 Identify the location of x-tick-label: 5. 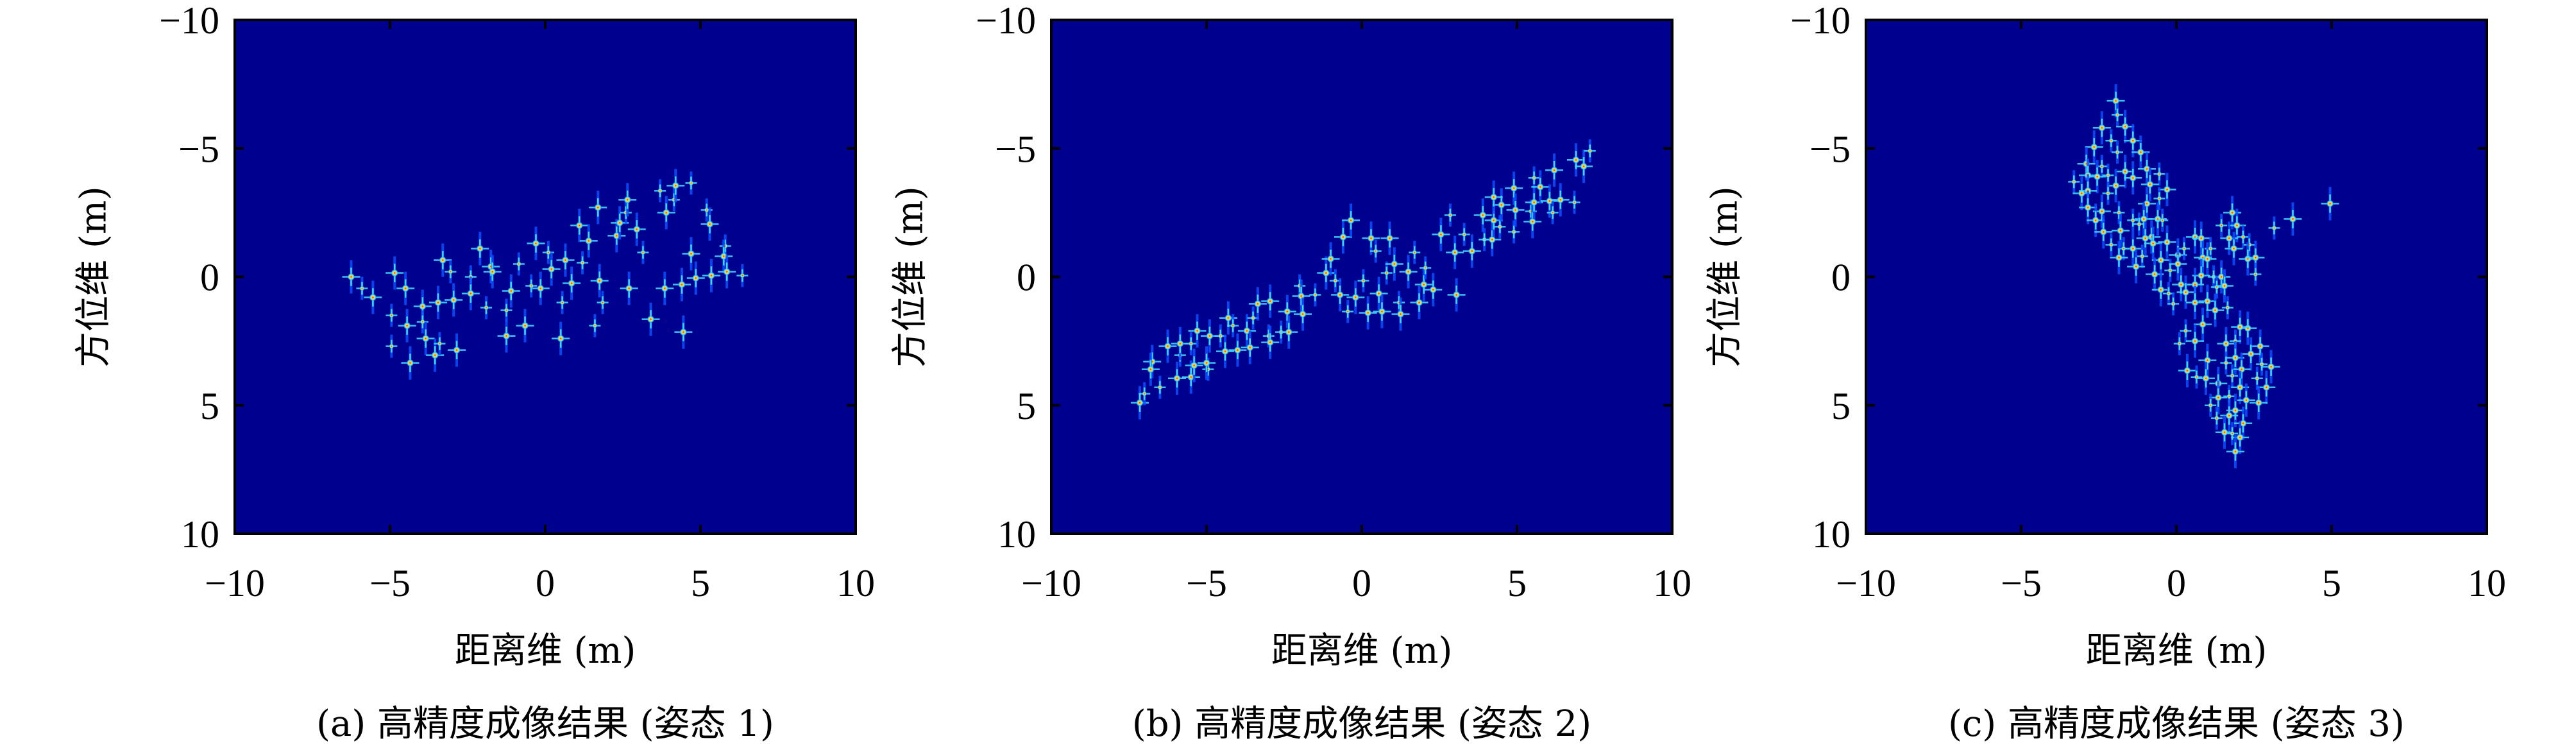
(1517, 583).